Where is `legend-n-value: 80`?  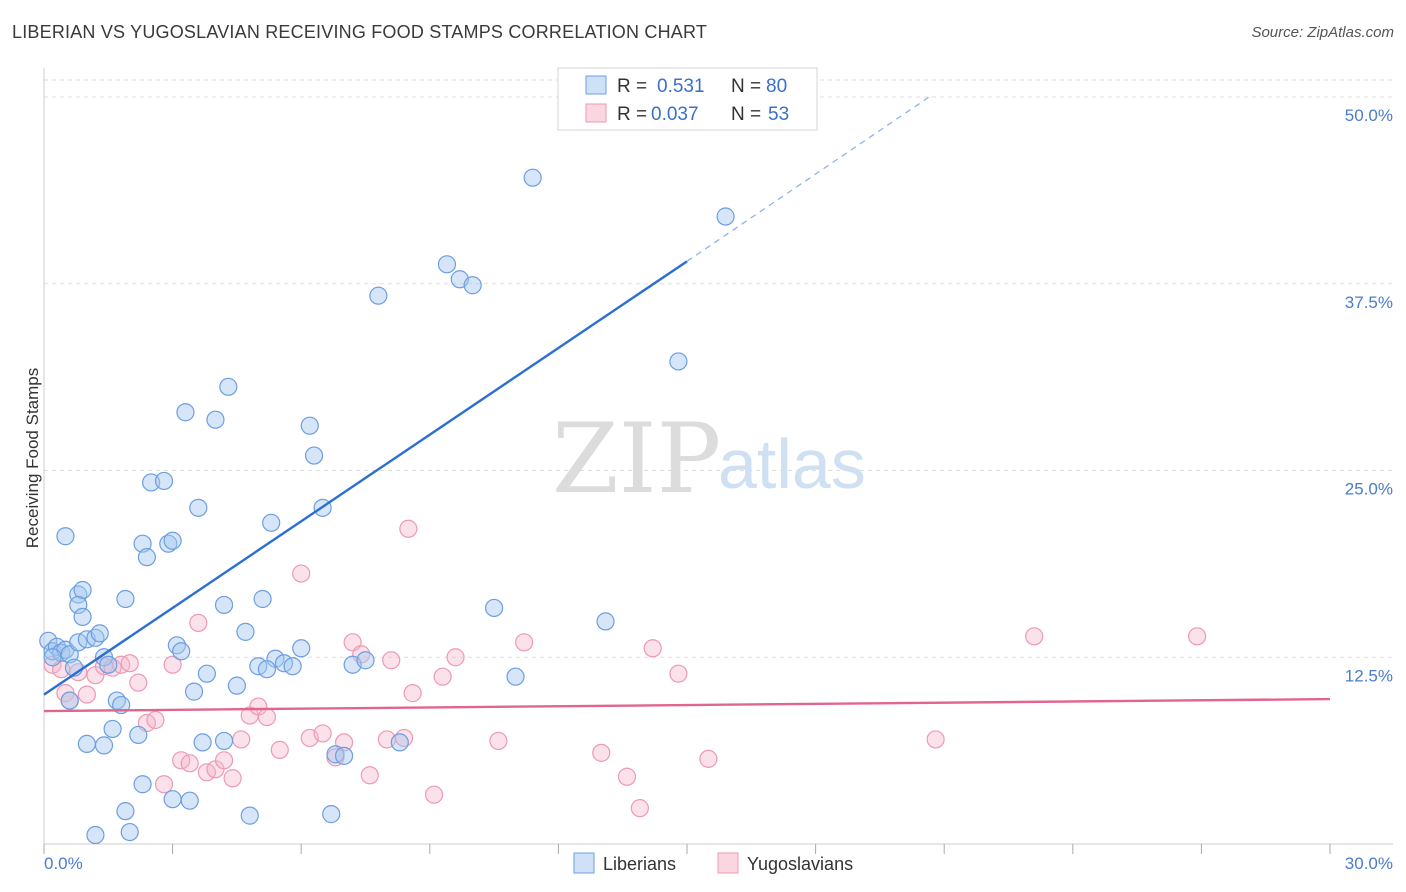
legend-n-value: 80 is located at coordinates (776, 86).